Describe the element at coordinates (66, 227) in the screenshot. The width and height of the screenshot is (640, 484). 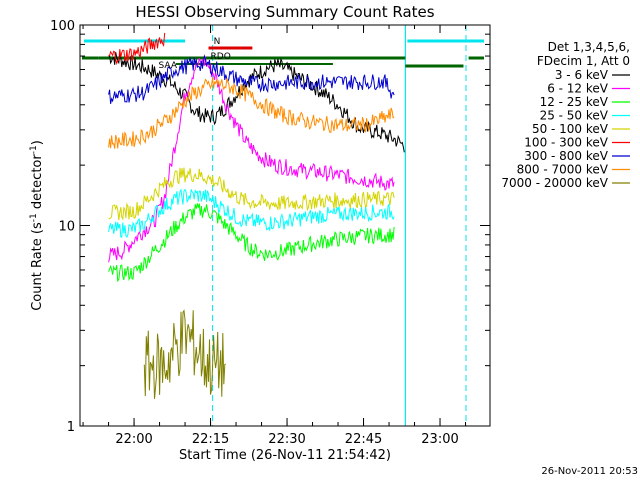
I see `y-tick-label: 10` at that location.